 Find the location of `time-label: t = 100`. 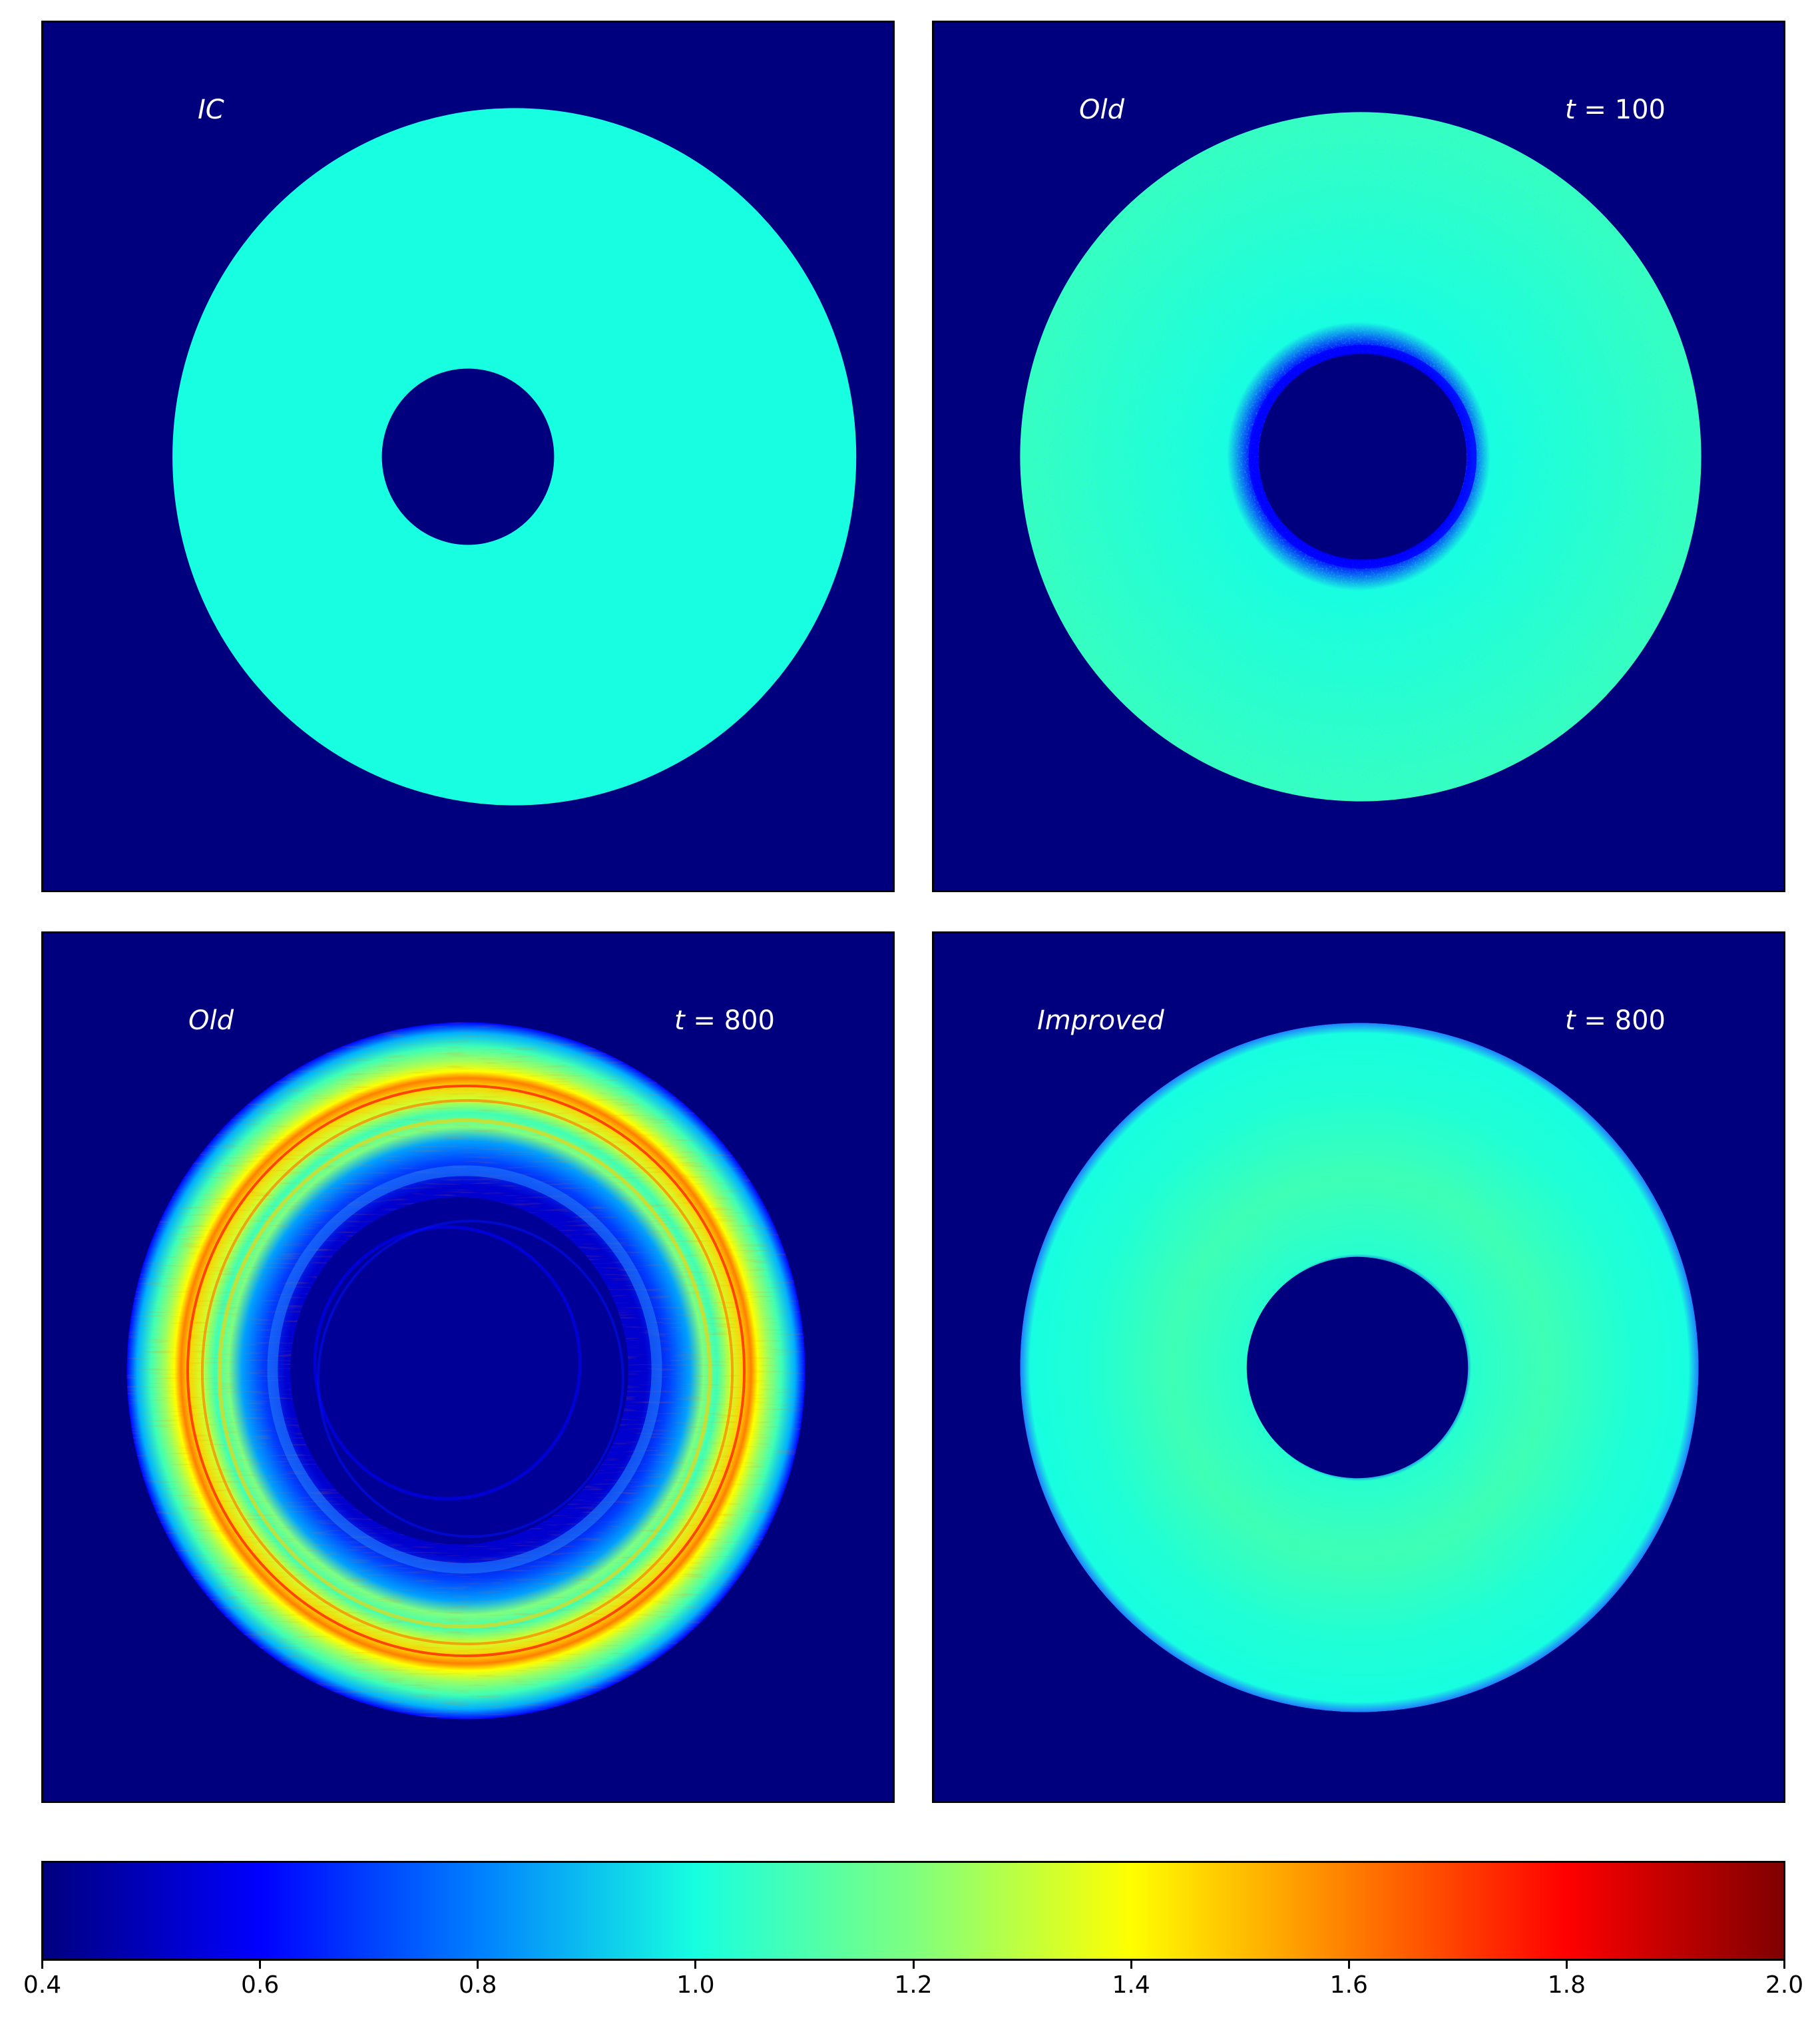

time-label: t = 100 is located at coordinates (1616, 110).